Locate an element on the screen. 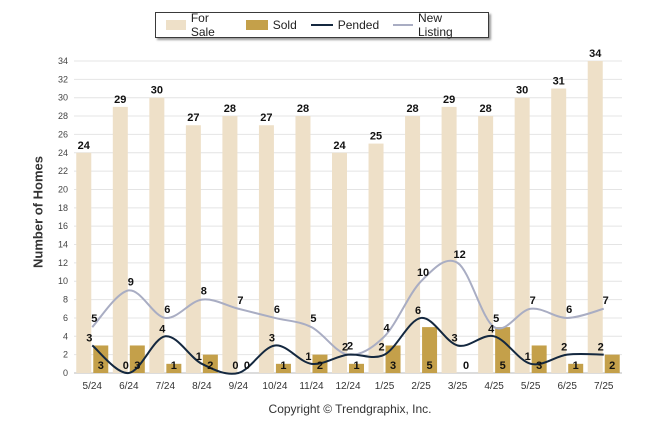 The image size is (646, 434). label-new-listing: 2 is located at coordinates (350, 347).